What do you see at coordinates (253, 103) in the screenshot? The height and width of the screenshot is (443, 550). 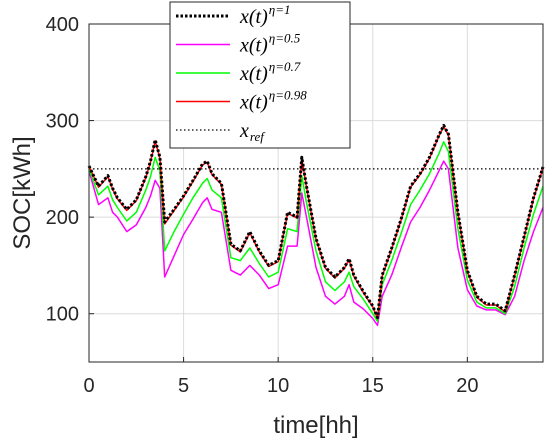 I see `legend-label-3: x(t)` at bounding box center [253, 103].